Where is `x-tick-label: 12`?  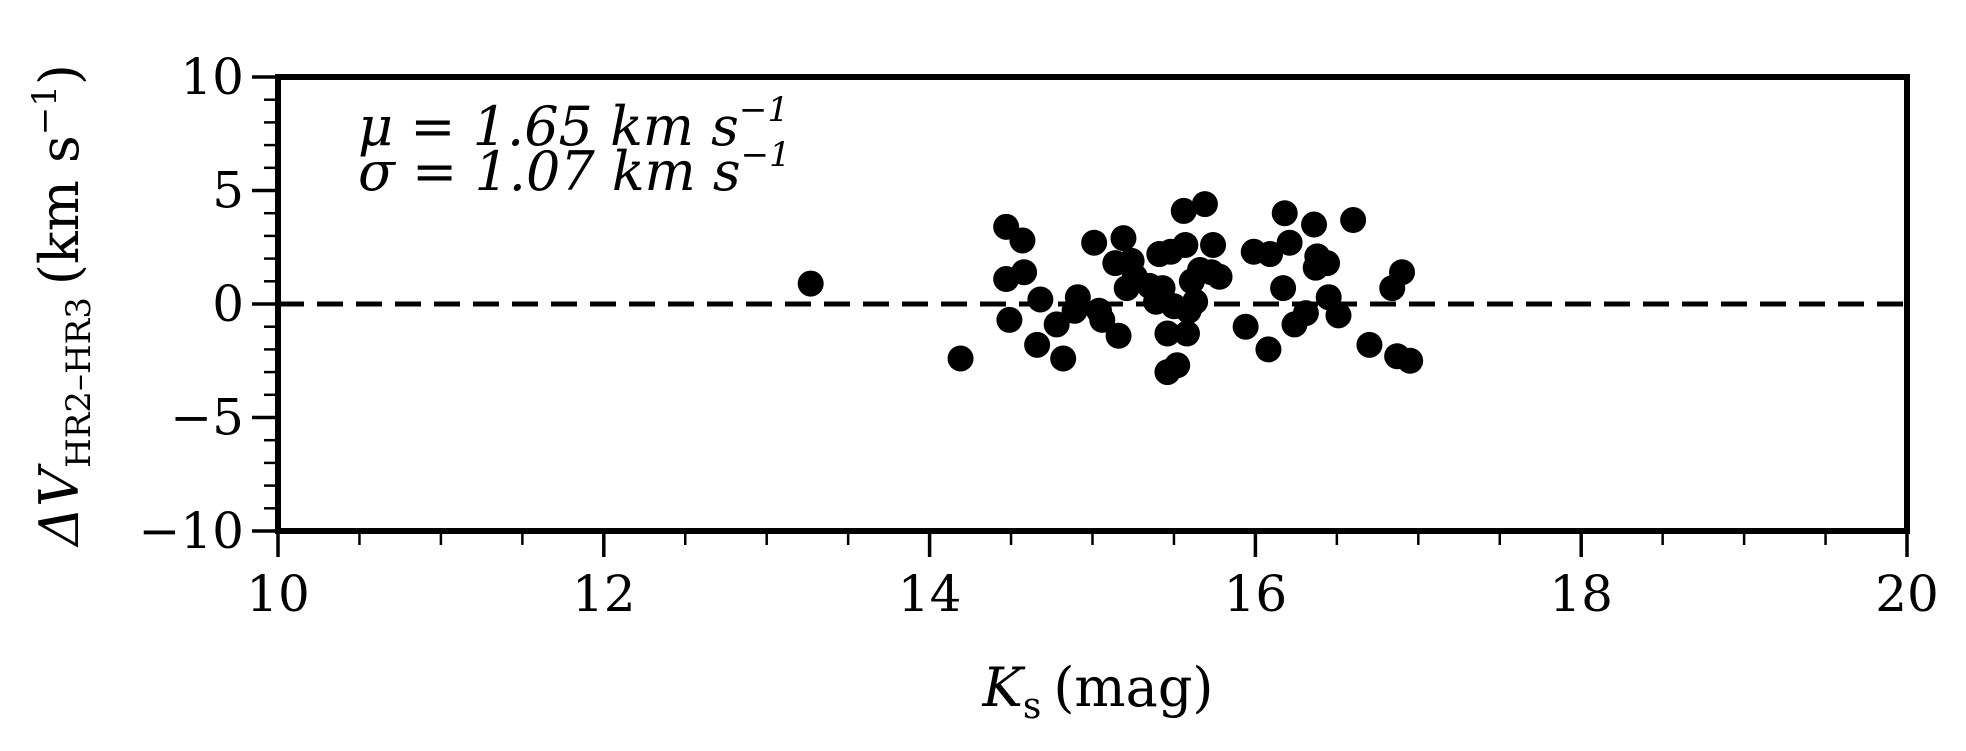 x-tick-label: 12 is located at coordinates (604, 594).